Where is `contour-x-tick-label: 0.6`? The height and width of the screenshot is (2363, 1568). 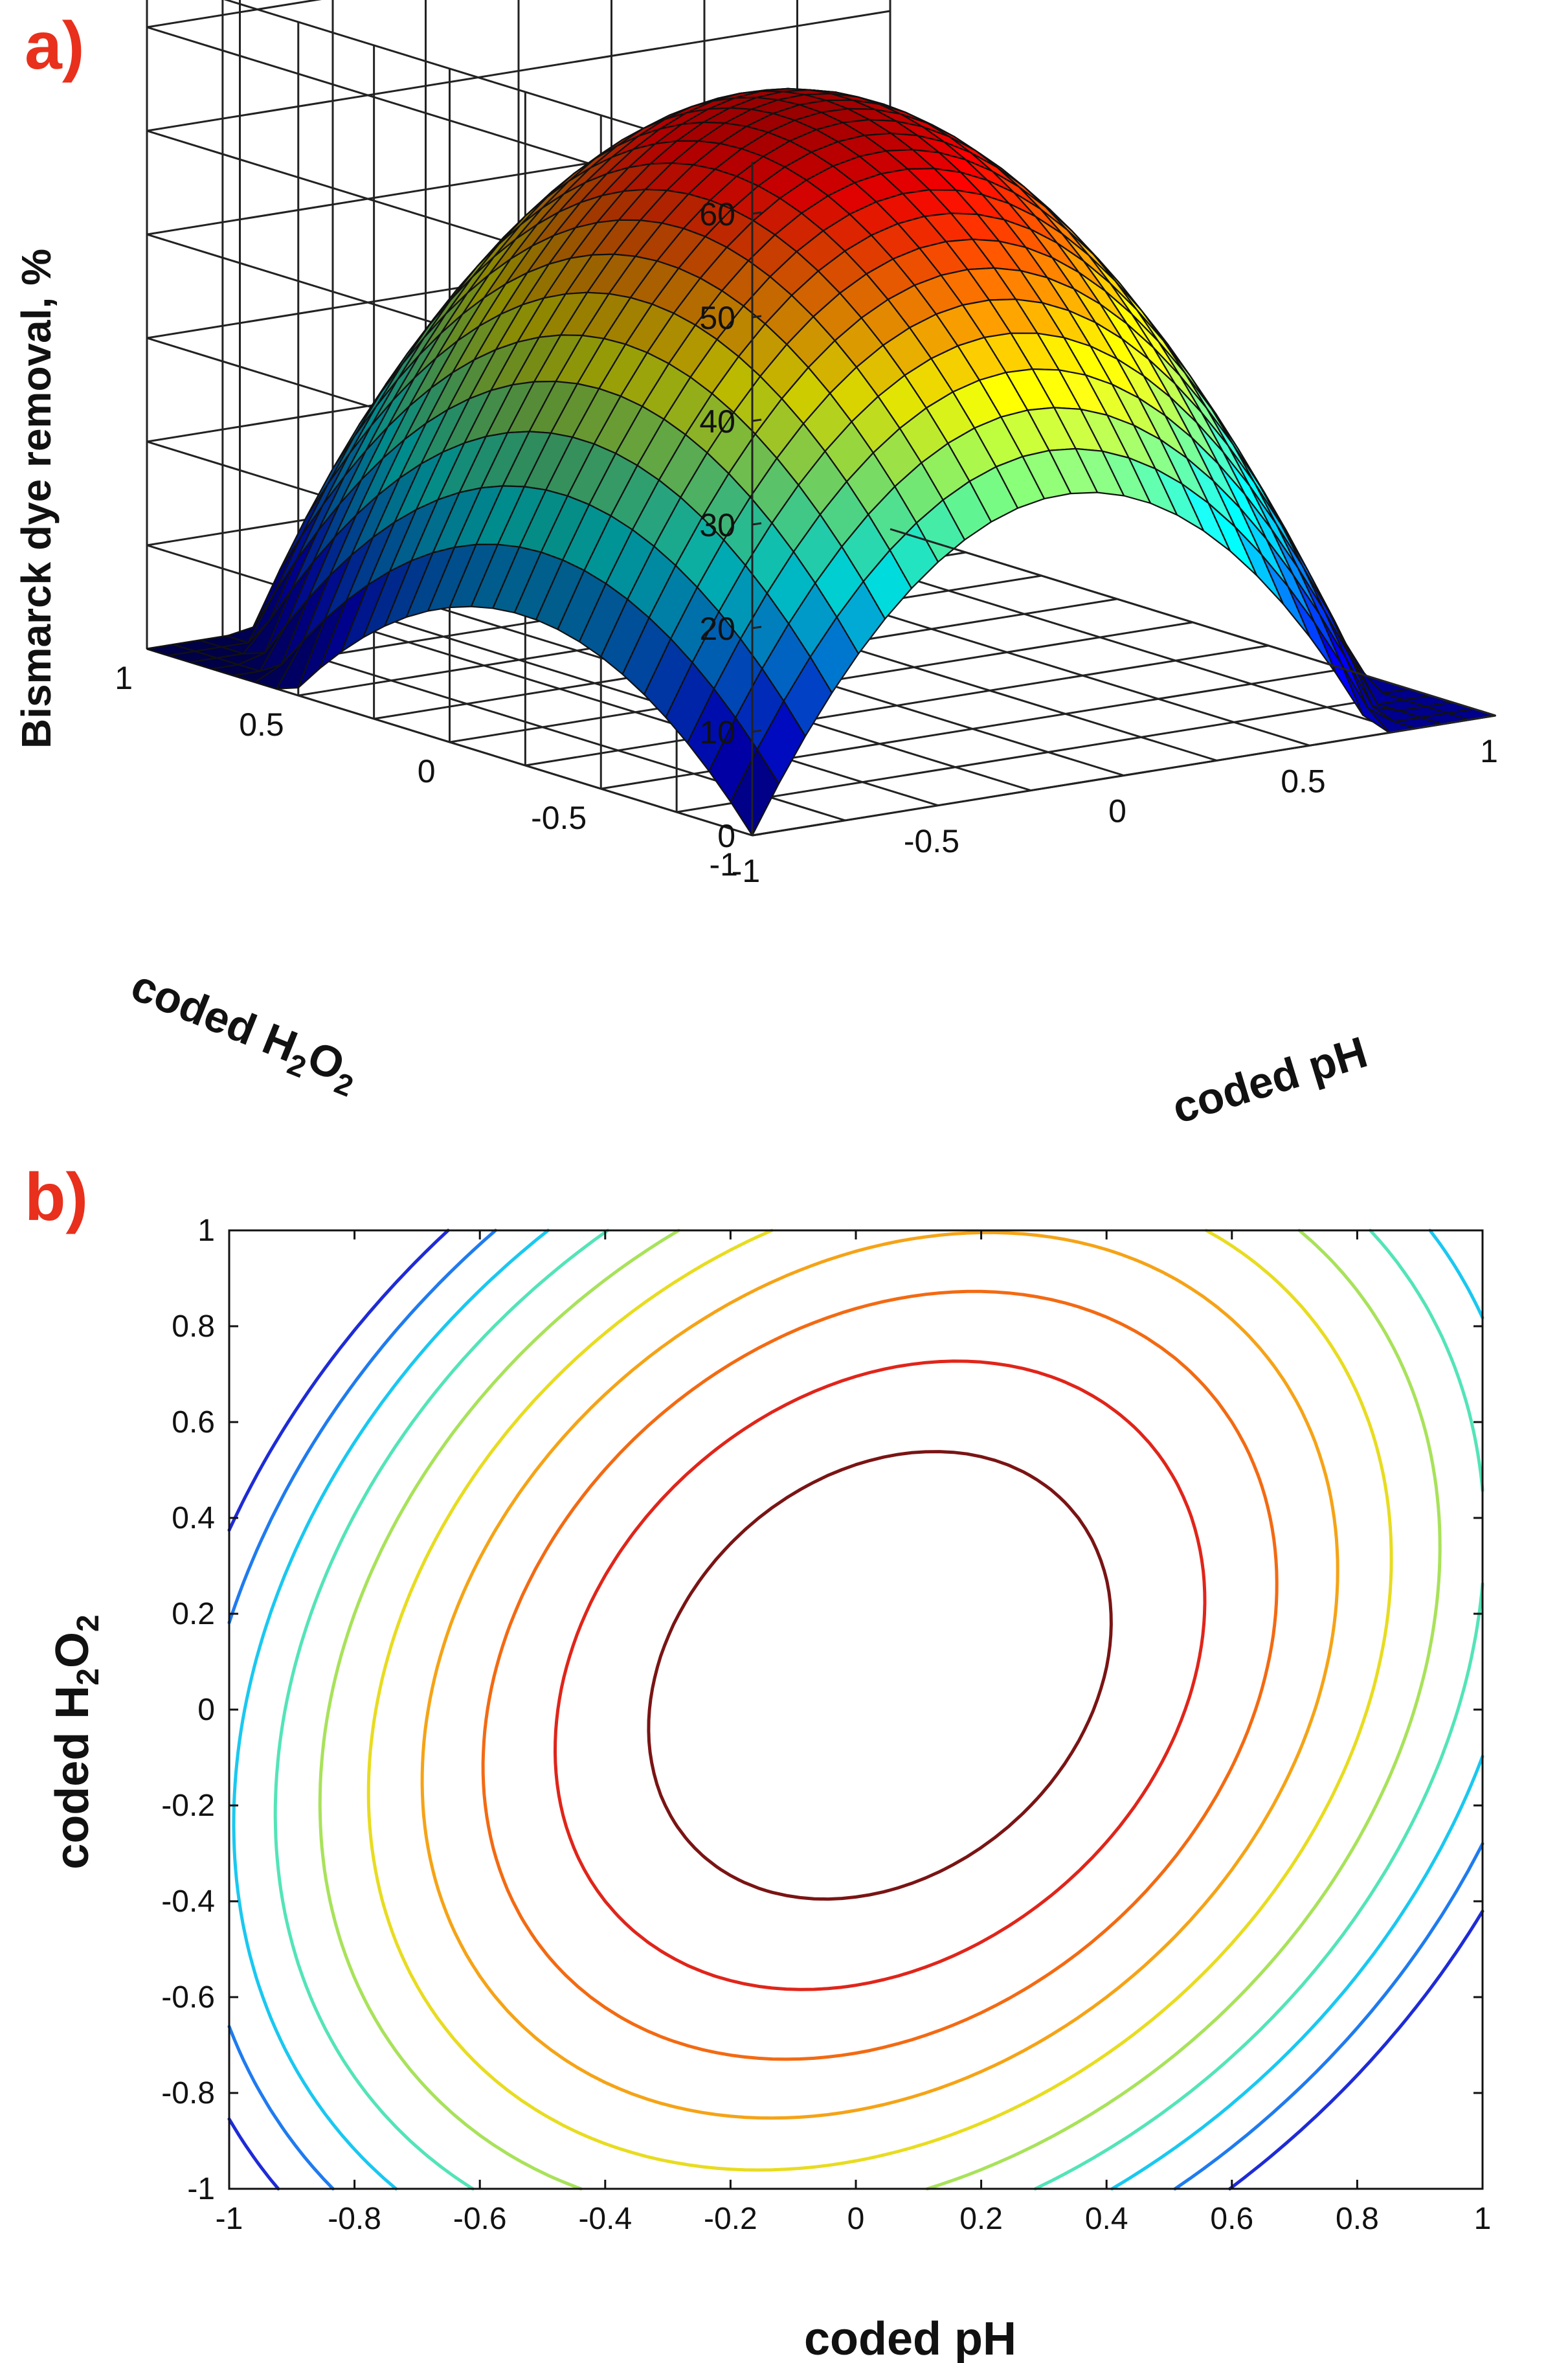
contour-x-tick-label: 0.6 is located at coordinates (1231, 2219).